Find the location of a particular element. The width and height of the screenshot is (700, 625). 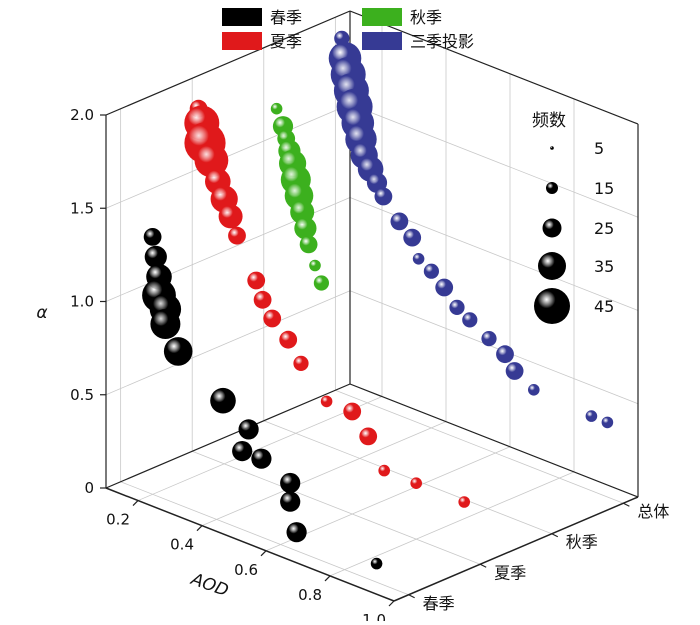

x-tick-label: 0.2 is located at coordinates (118, 520).